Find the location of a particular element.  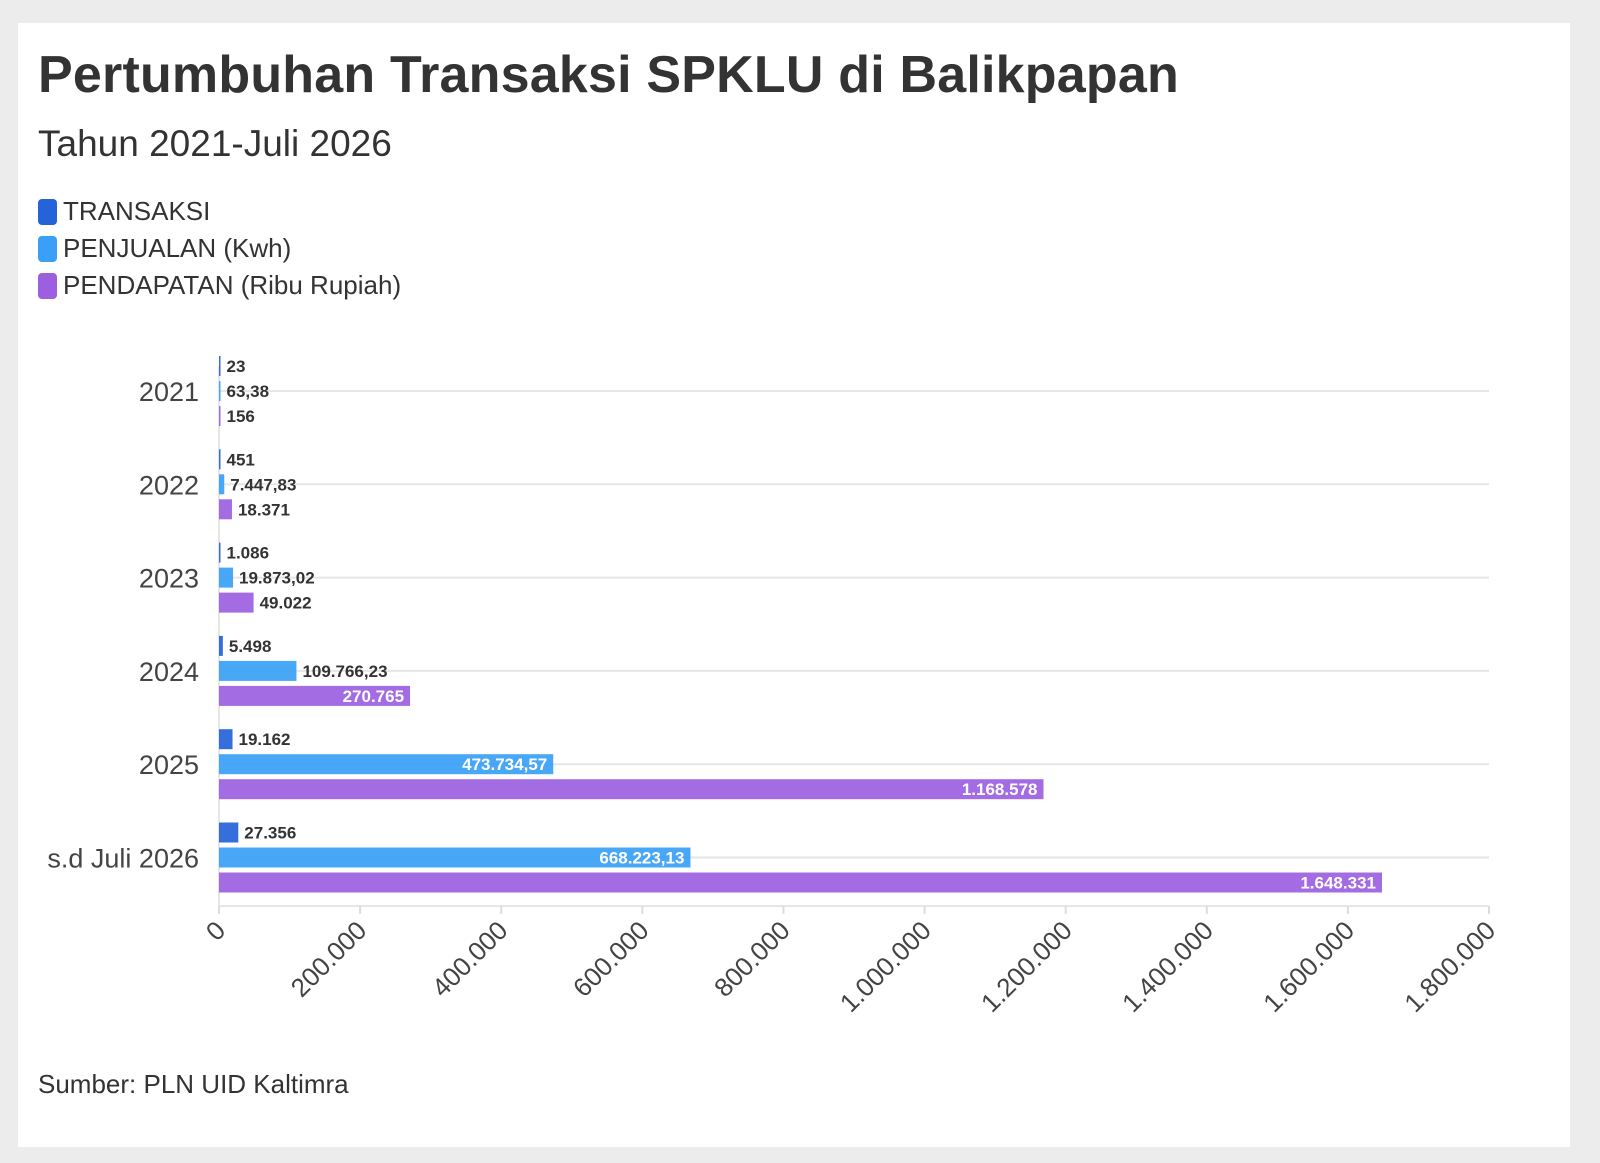

x-tick-label: 1.400.000 is located at coordinates (1167, 966).